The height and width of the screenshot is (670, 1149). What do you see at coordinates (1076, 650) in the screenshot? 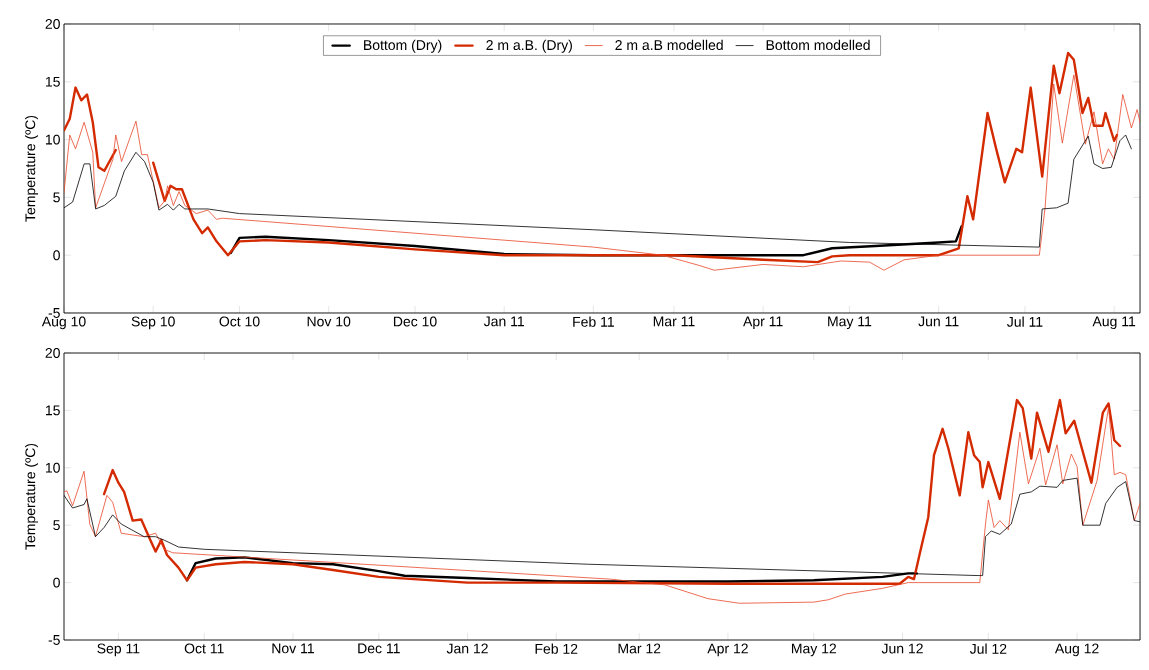
I see `x-tick-label: Aug 12` at bounding box center [1076, 650].